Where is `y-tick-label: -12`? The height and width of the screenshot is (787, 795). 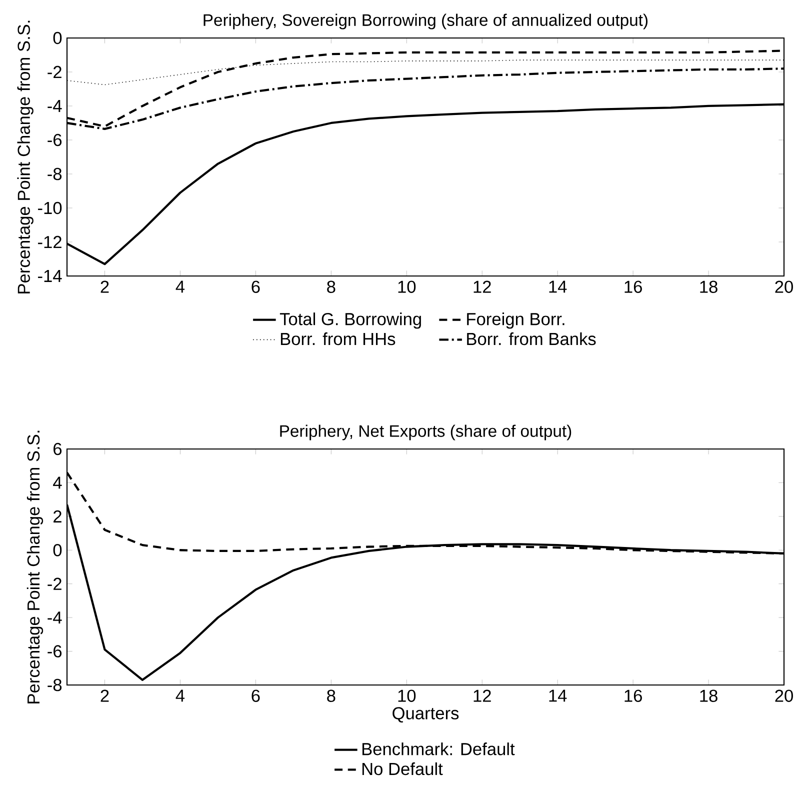 y-tick-label: -12 is located at coordinates (50, 242).